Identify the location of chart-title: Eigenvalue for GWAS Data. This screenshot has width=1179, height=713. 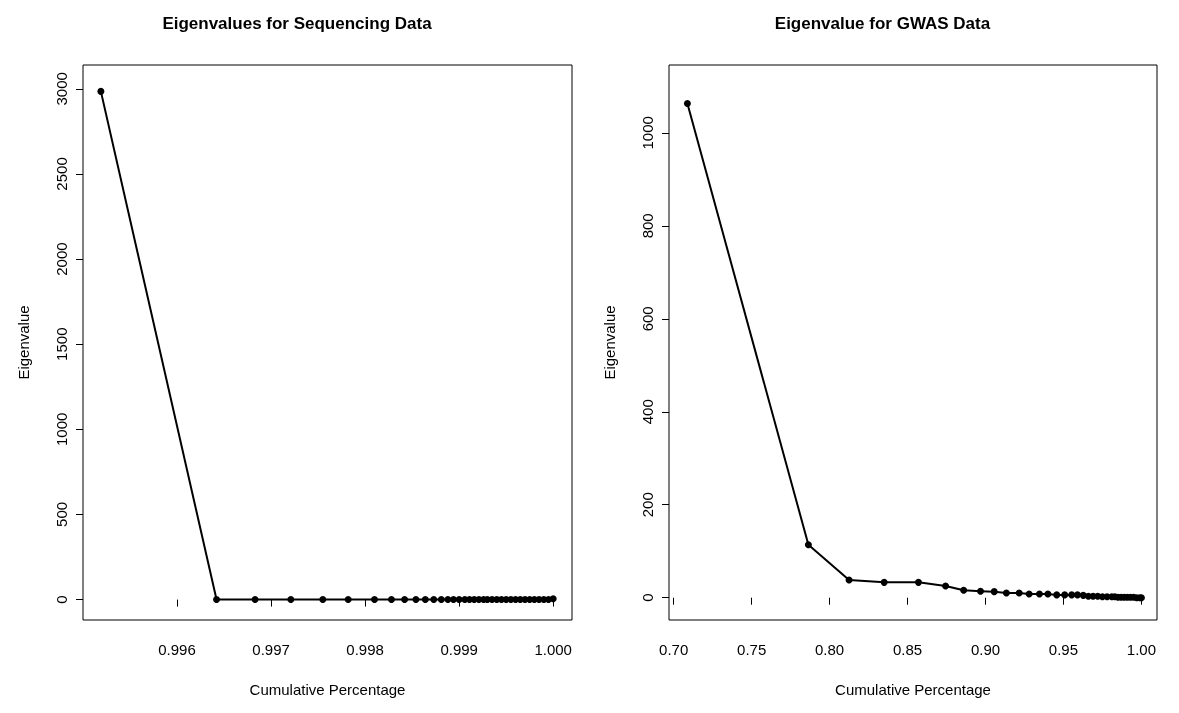
(882, 23).